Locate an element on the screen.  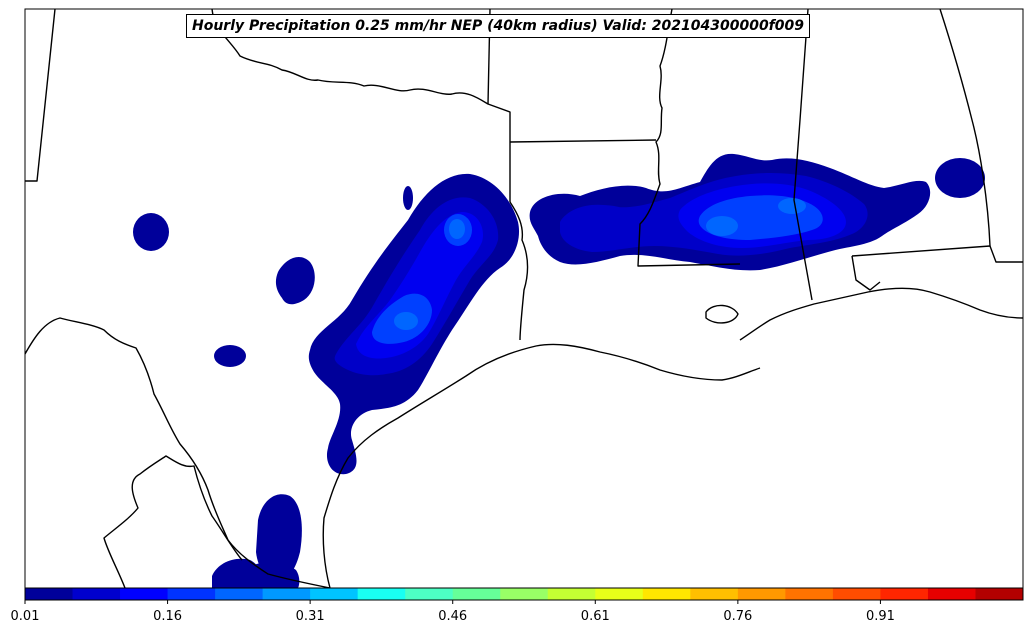
precip-cell-south-texas-a is located at coordinates (279, 537).